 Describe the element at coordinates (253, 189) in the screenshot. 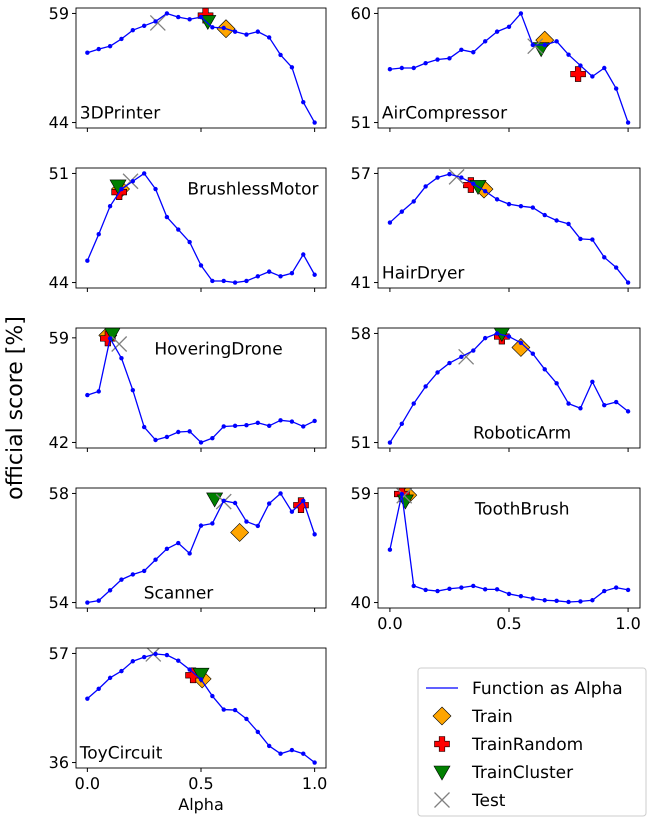

I see `text: BrushlessMotor` at that location.